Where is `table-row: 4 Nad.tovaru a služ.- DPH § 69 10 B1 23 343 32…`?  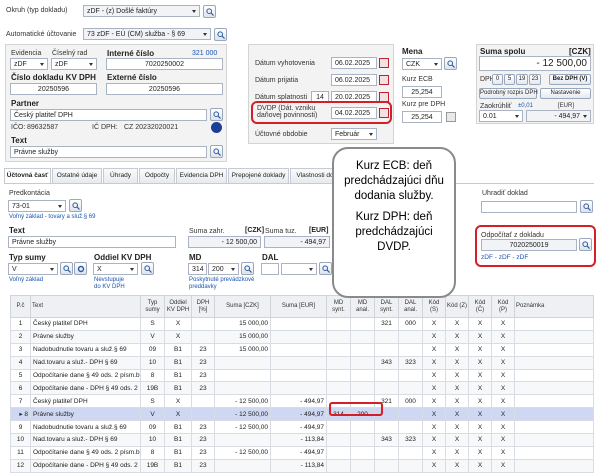 table-row: 4 Nad.tovaru a služ.- DPH § 69 10 B1 23 343 32… is located at coordinates (302, 362).